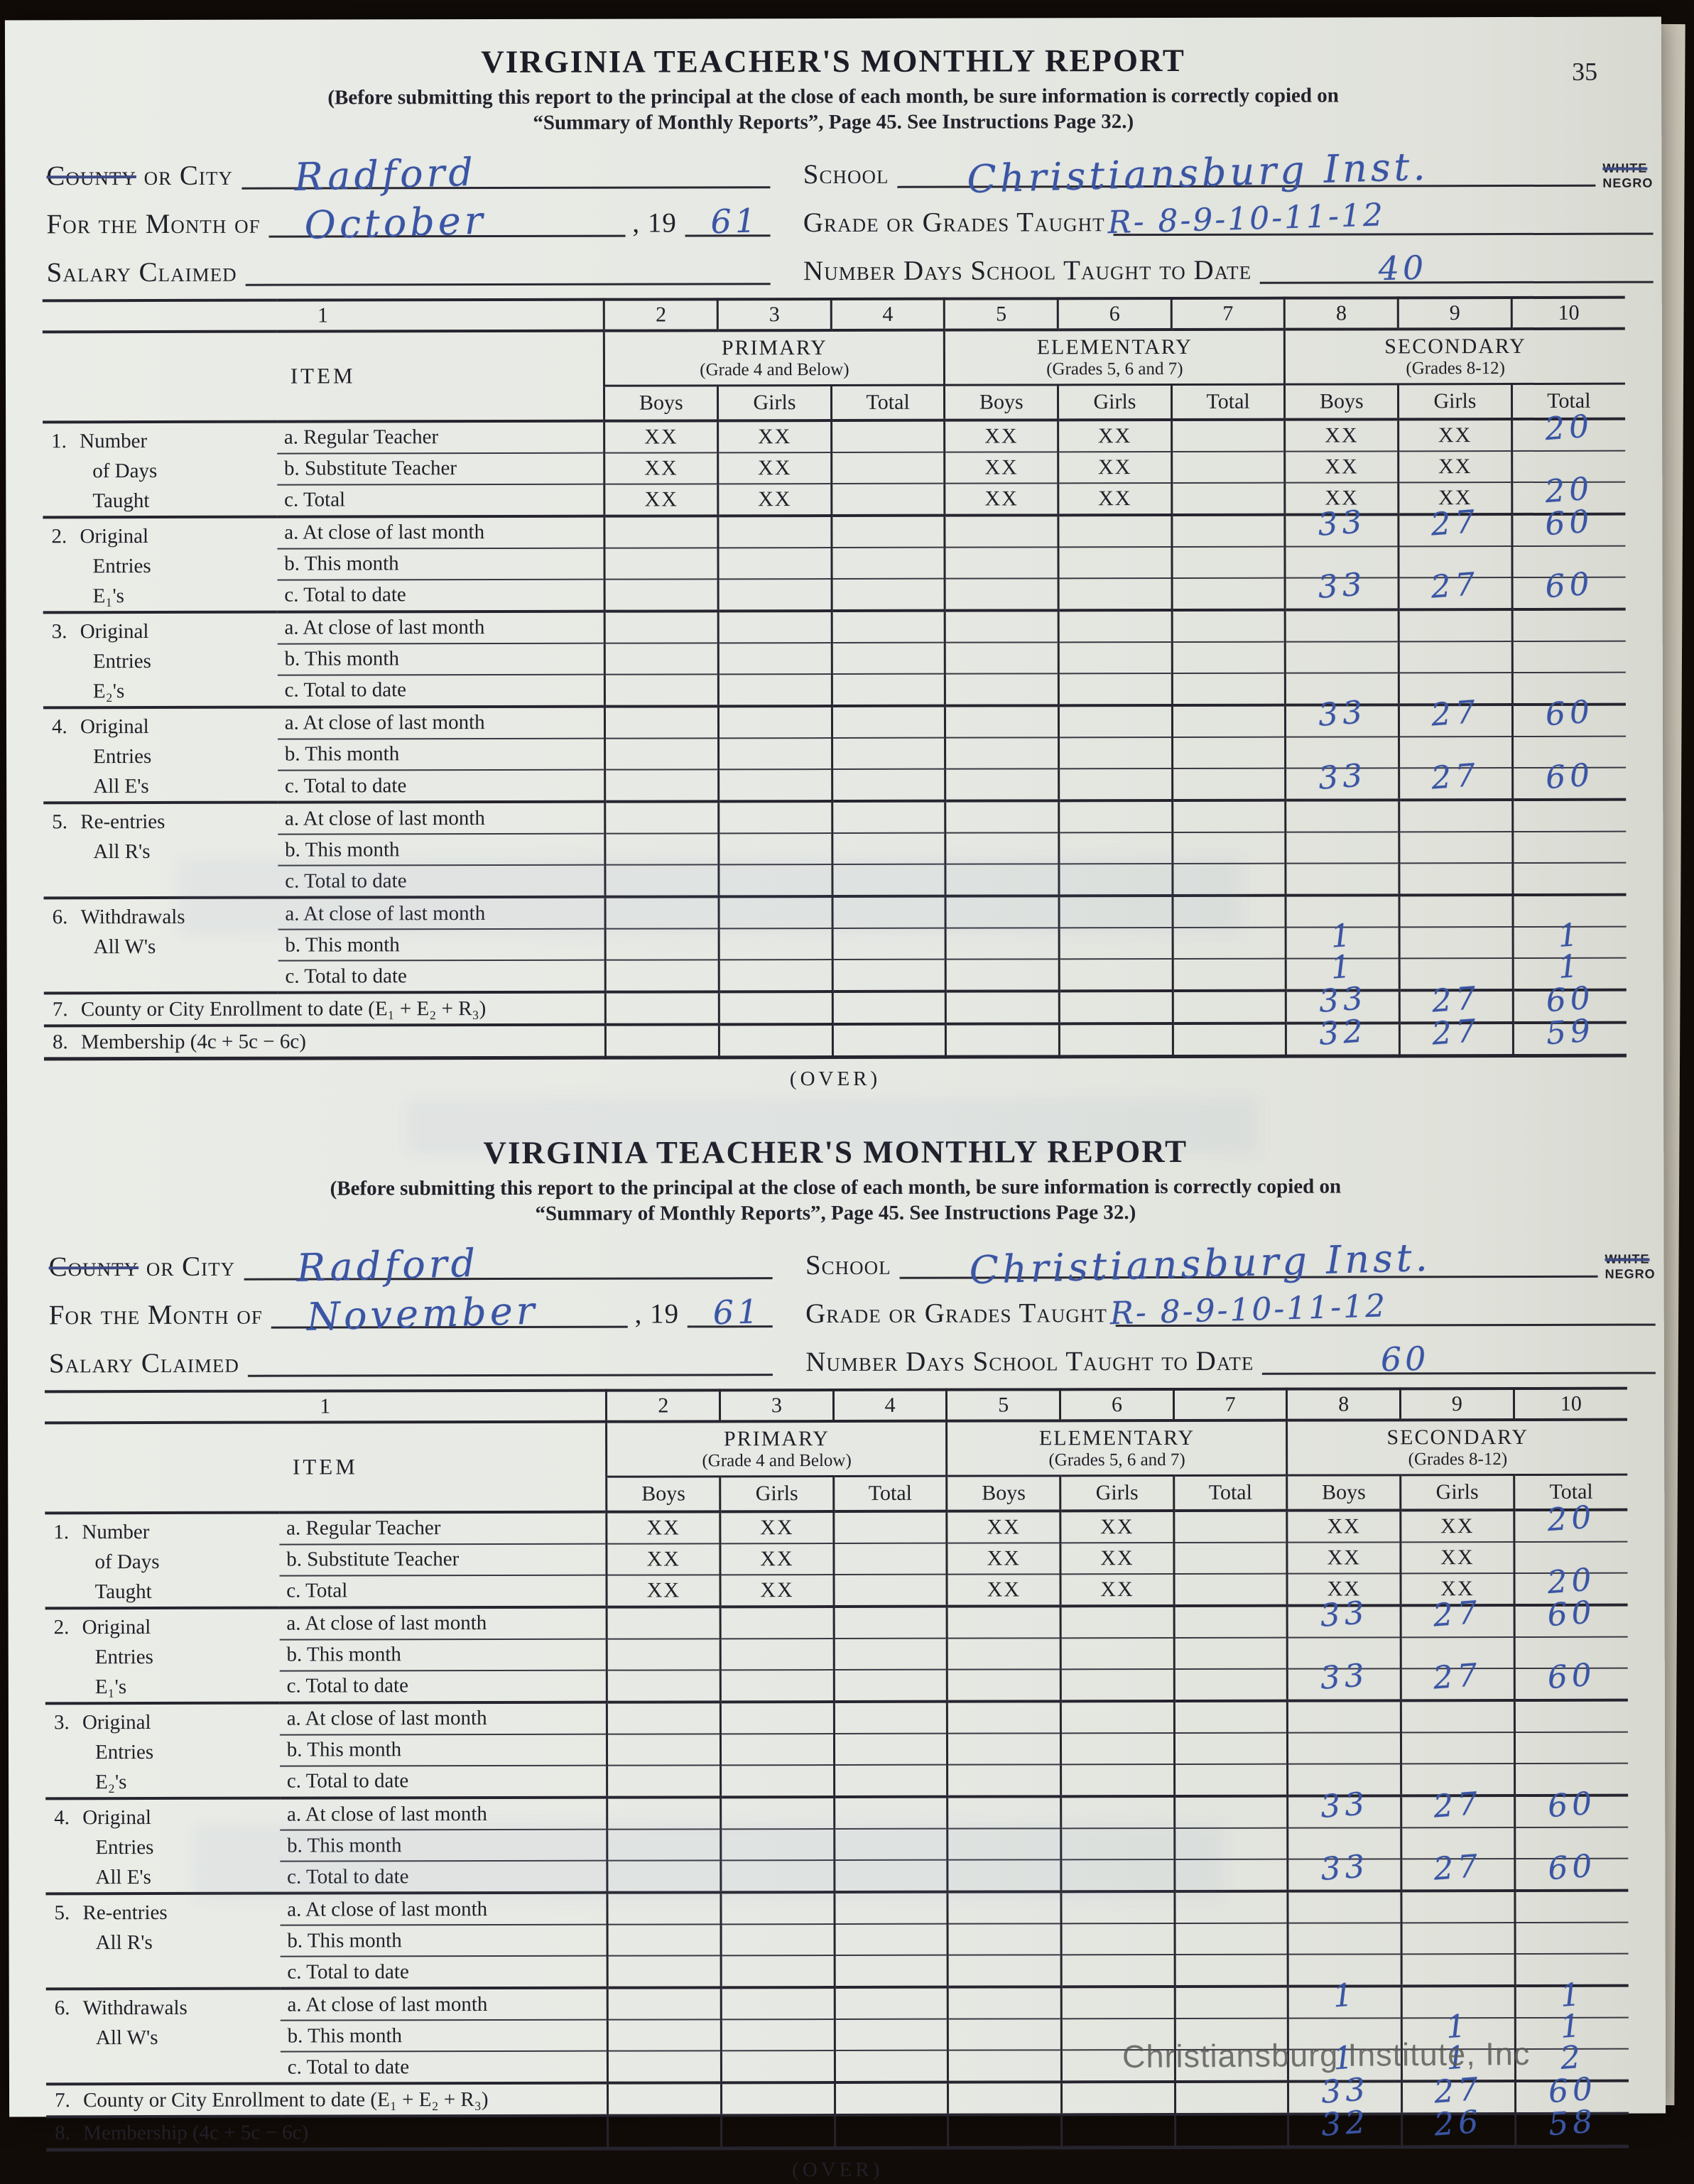  What do you see at coordinates (1455, 369) in the screenshot?
I see `group-grades-note: (Grades 8-12)` at bounding box center [1455, 369].